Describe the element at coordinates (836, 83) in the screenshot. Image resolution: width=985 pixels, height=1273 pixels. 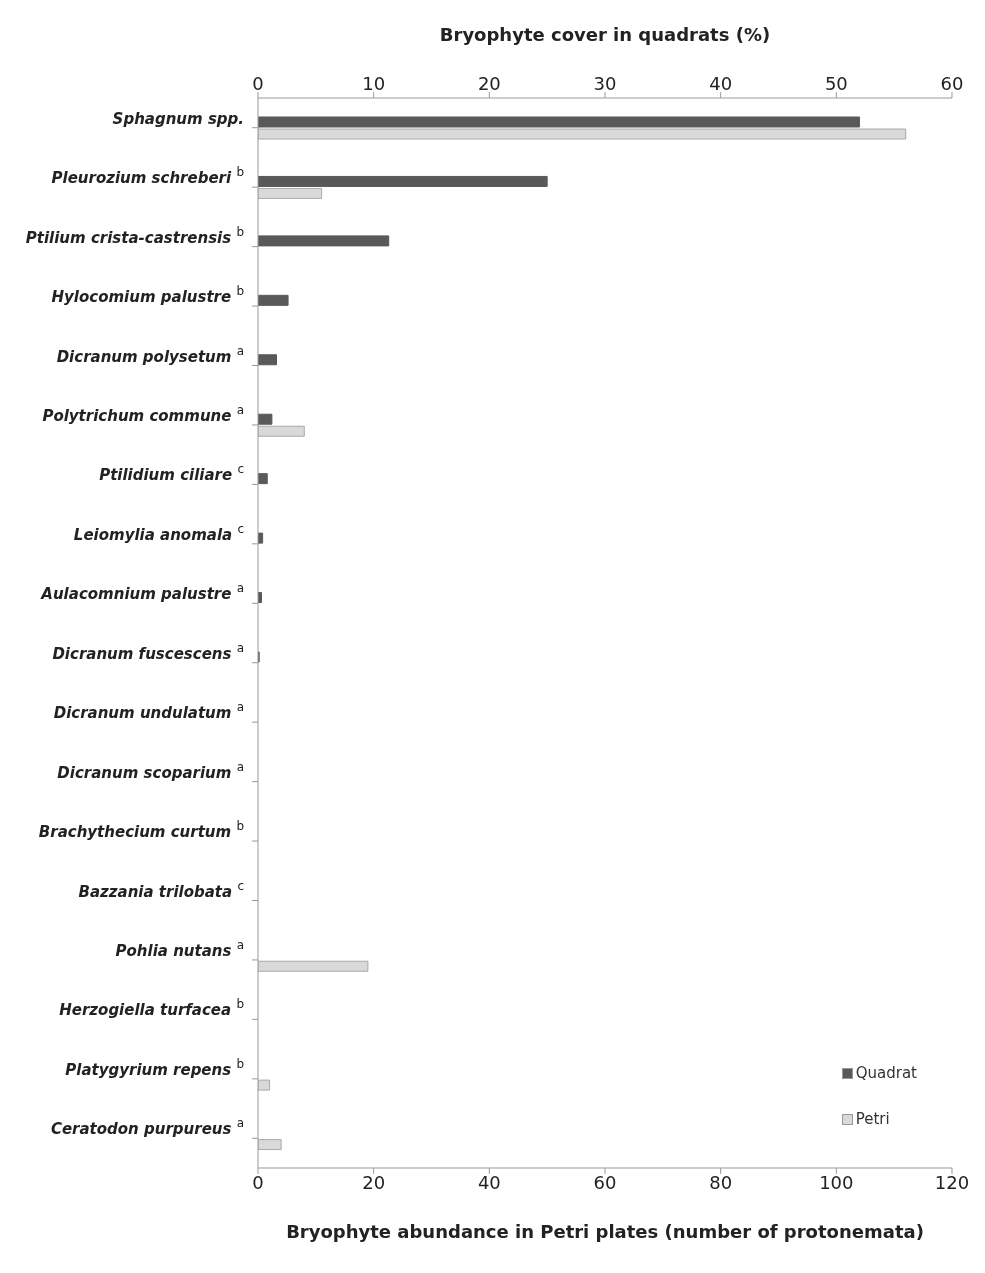
I see `x2-tick-label: 50` at that location.